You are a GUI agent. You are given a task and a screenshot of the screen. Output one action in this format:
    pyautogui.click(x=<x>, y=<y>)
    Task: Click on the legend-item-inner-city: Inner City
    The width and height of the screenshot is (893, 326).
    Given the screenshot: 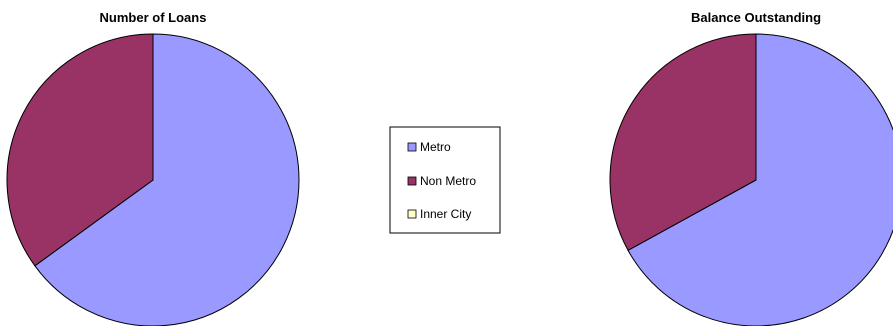 What is the action you would take?
    pyautogui.click(x=439, y=214)
    